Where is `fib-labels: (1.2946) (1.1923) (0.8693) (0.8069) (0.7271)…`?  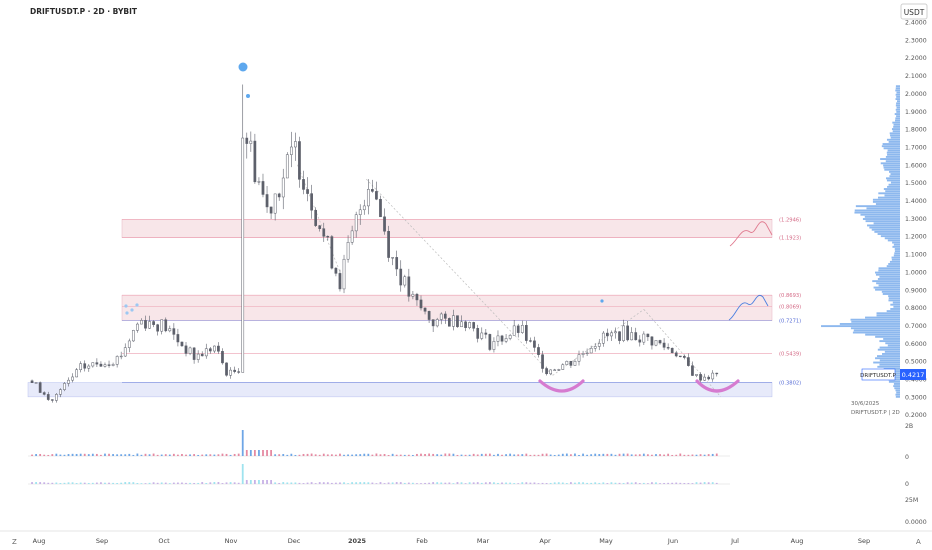
fib-labels: (1.2946) (1.1923) (0.8693) (0.8069) (0.7271)… is located at coordinates (790, 301).